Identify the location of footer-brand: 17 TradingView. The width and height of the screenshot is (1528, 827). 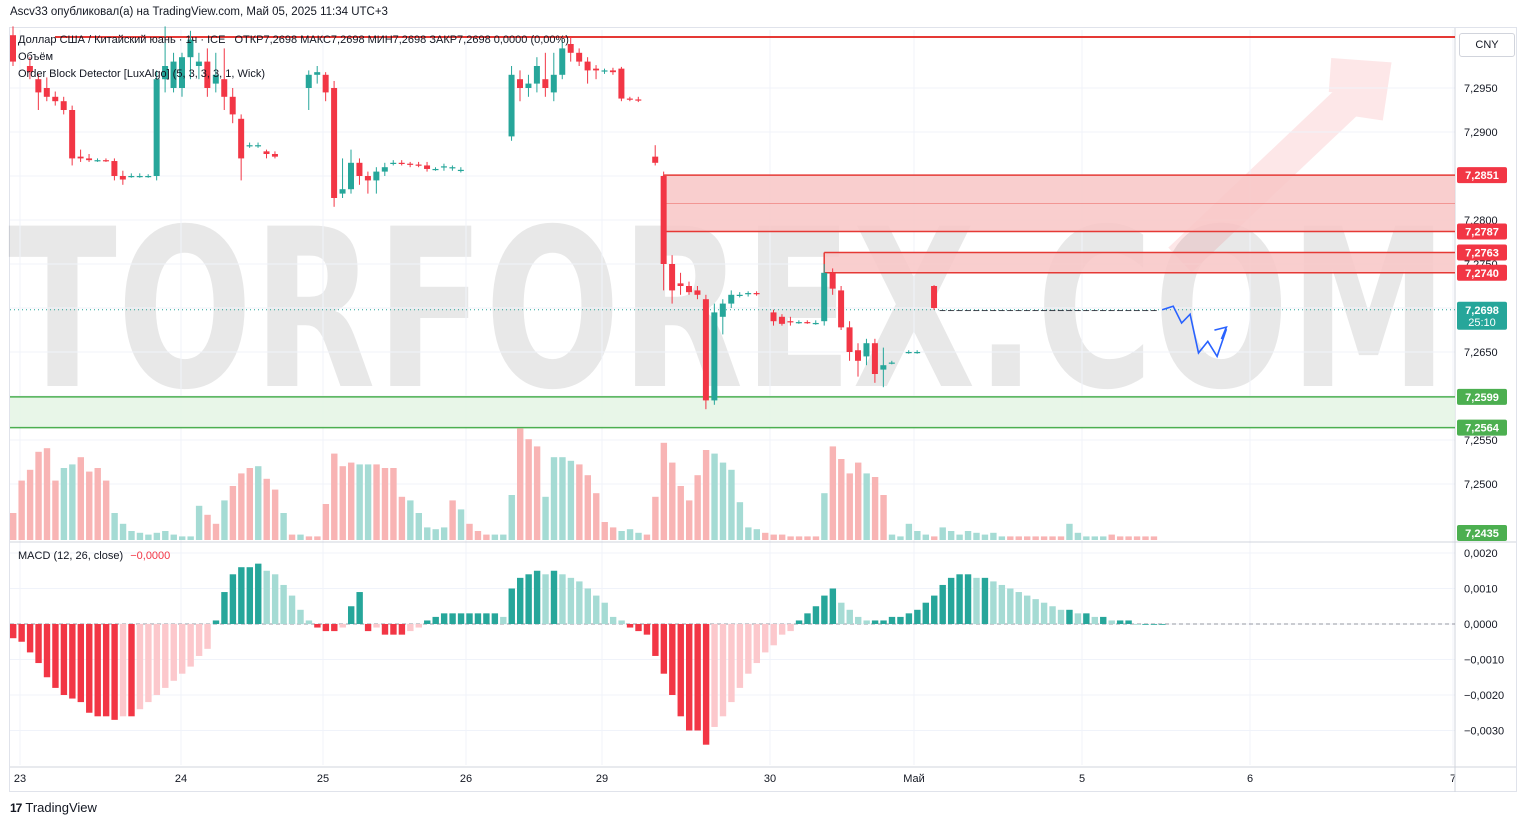
(53, 807).